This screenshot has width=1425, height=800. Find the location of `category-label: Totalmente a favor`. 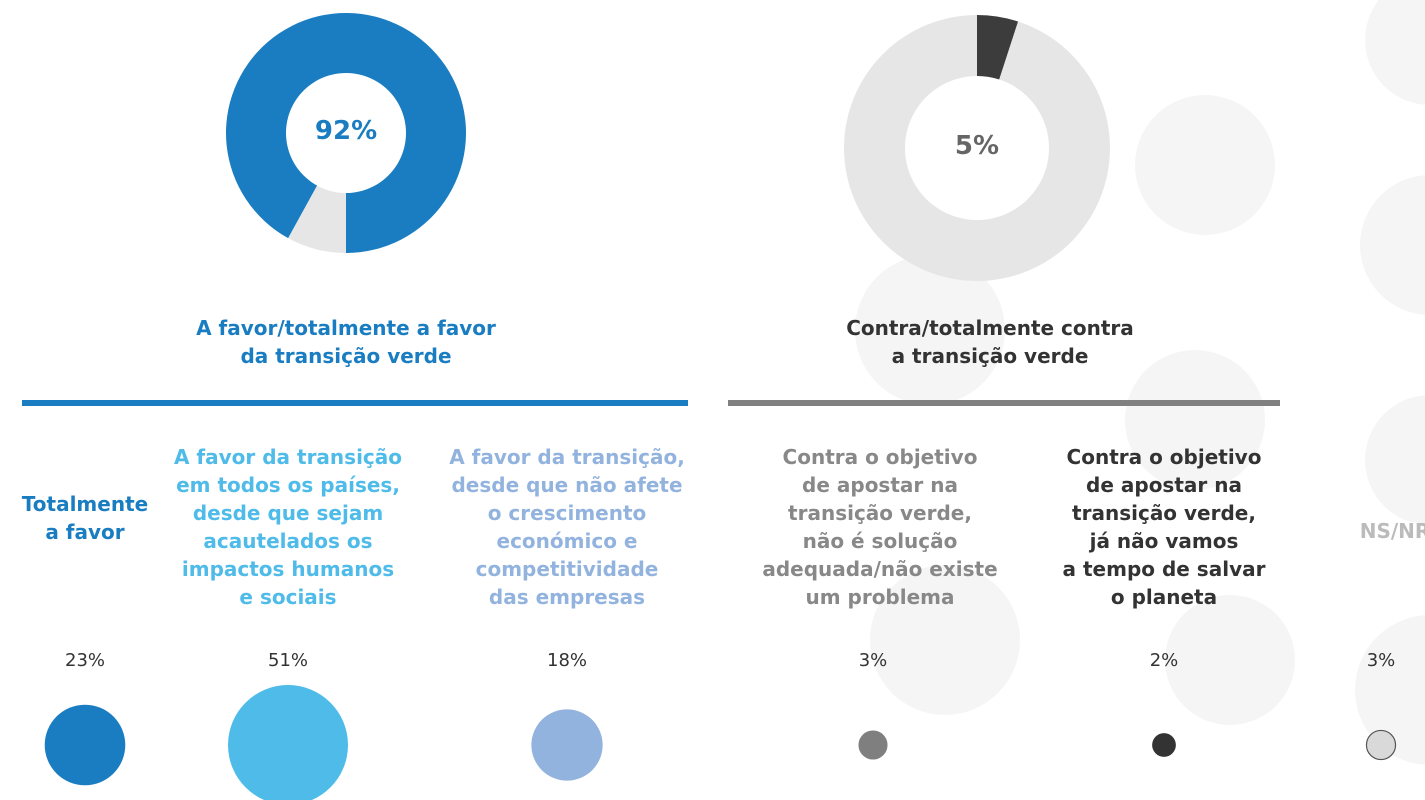

category-label: Totalmente a favor is located at coordinates (85, 518).